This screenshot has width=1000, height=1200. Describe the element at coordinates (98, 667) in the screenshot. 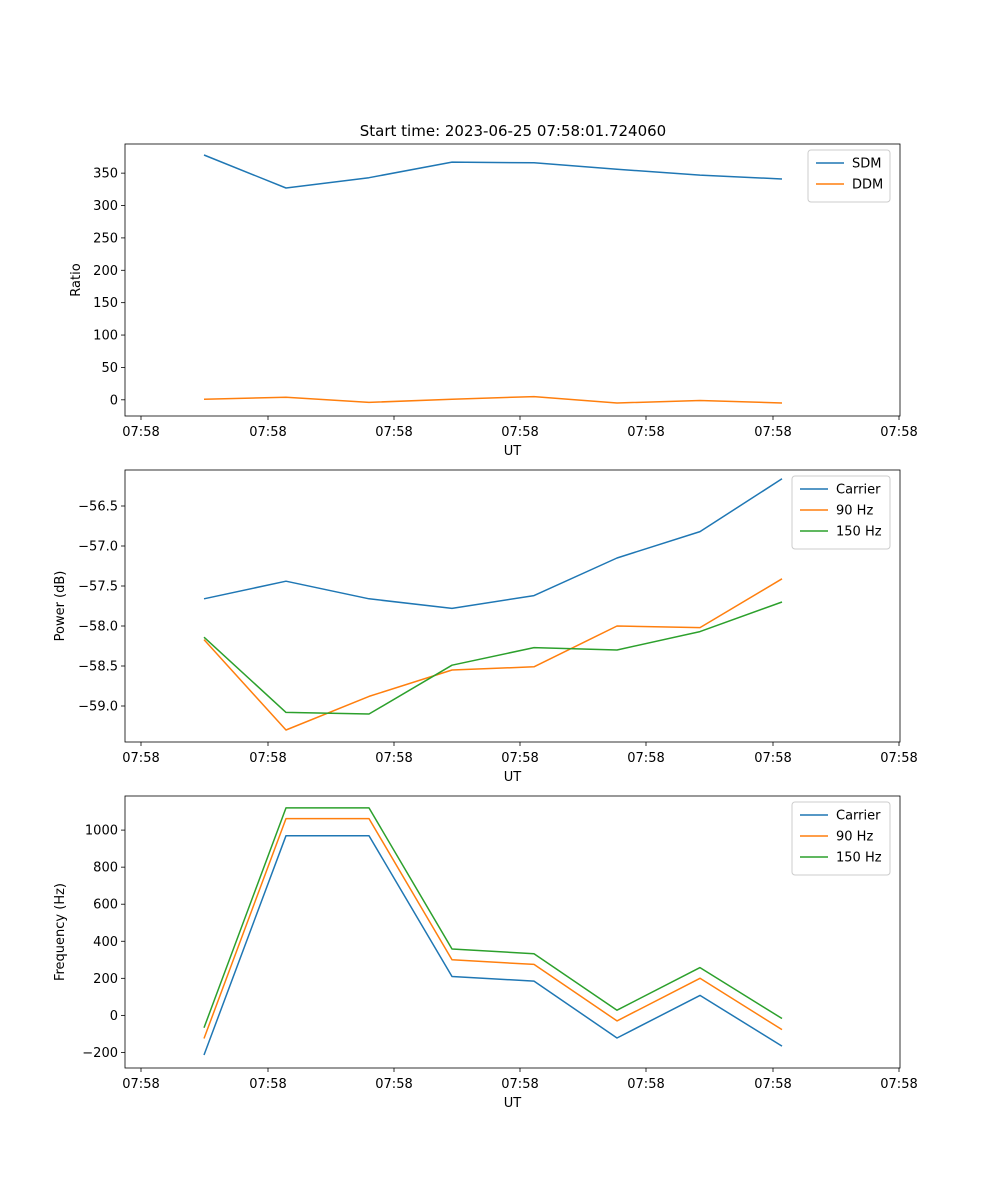

I see `y-tick-label: −58.5` at that location.